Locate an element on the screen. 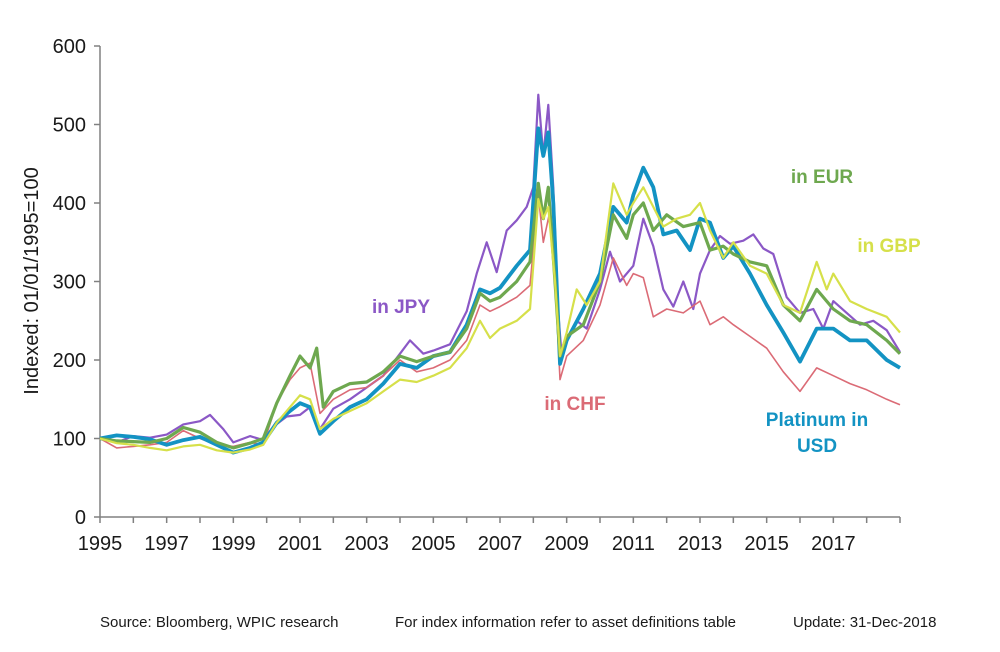 The image size is (1000, 652). x-tick-label: 2001 is located at coordinates (300, 544).